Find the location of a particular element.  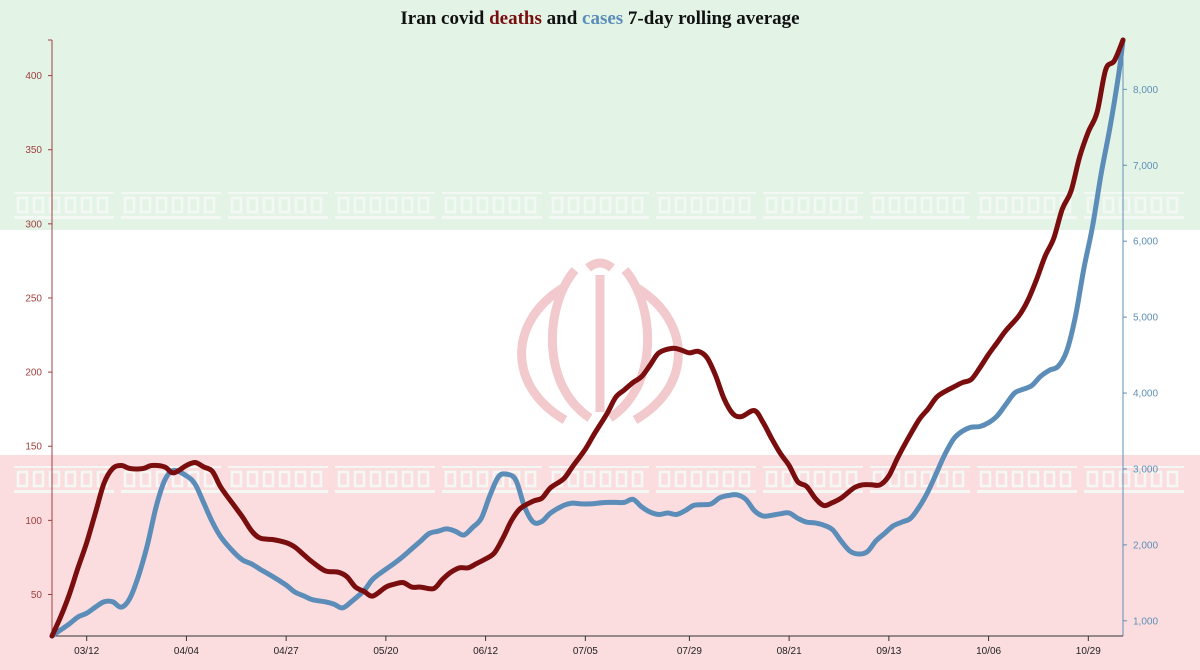

left-axis-tick-label: 350 is located at coordinates (33, 150).